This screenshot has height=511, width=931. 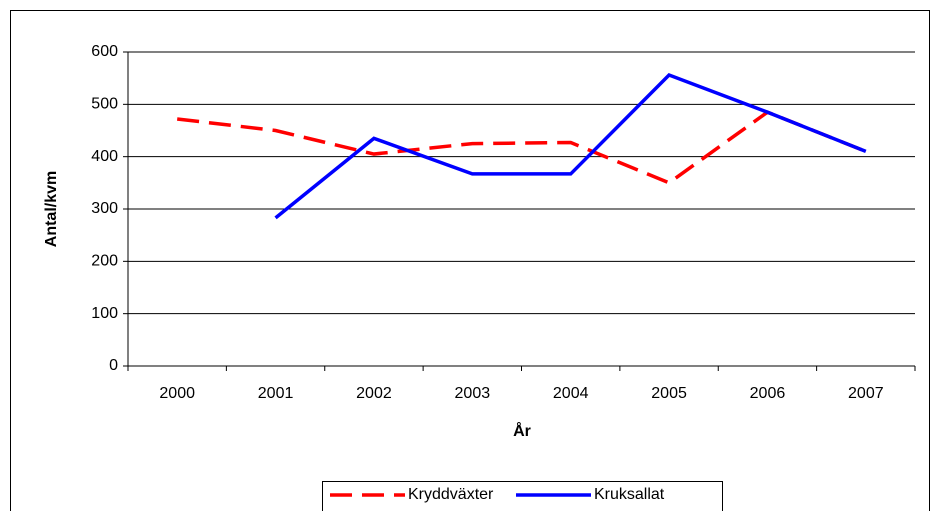 I want to click on x-tick-label: 2006, so click(x=768, y=393).